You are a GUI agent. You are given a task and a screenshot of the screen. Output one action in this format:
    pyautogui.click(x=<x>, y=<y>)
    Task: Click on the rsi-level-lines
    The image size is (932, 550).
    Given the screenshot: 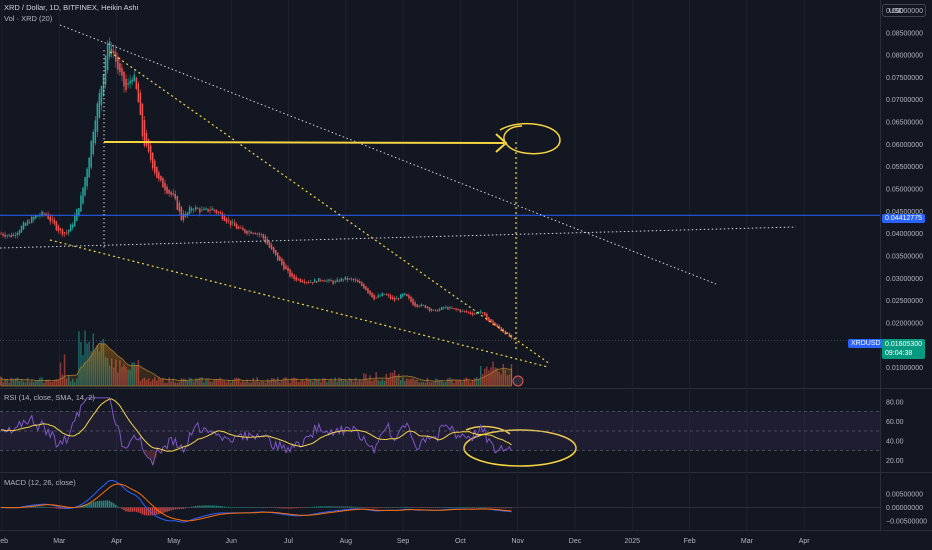 What is the action you would take?
    pyautogui.click(x=440, y=431)
    